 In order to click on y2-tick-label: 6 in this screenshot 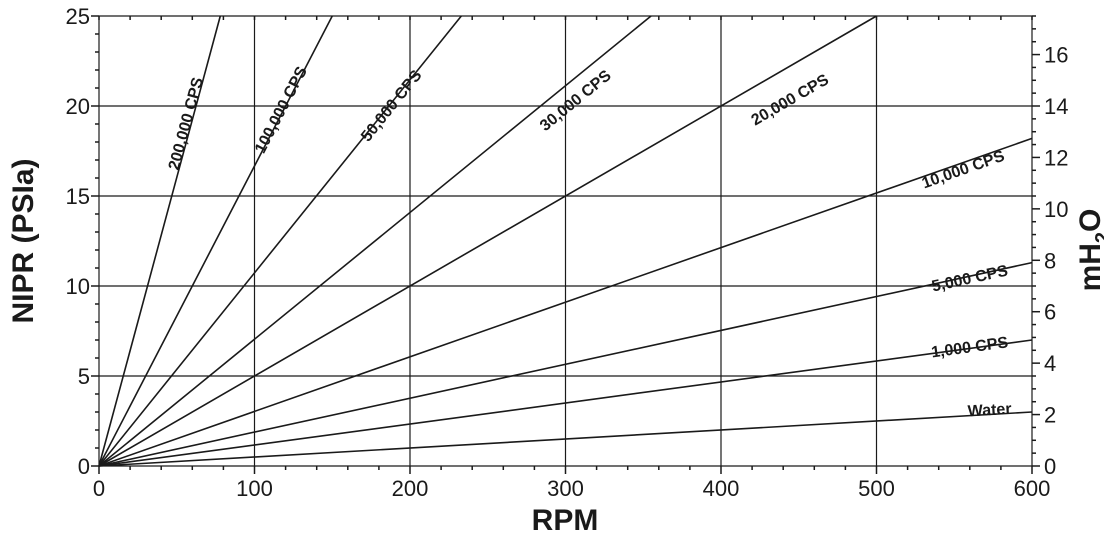, I will do `click(1050, 312)`.